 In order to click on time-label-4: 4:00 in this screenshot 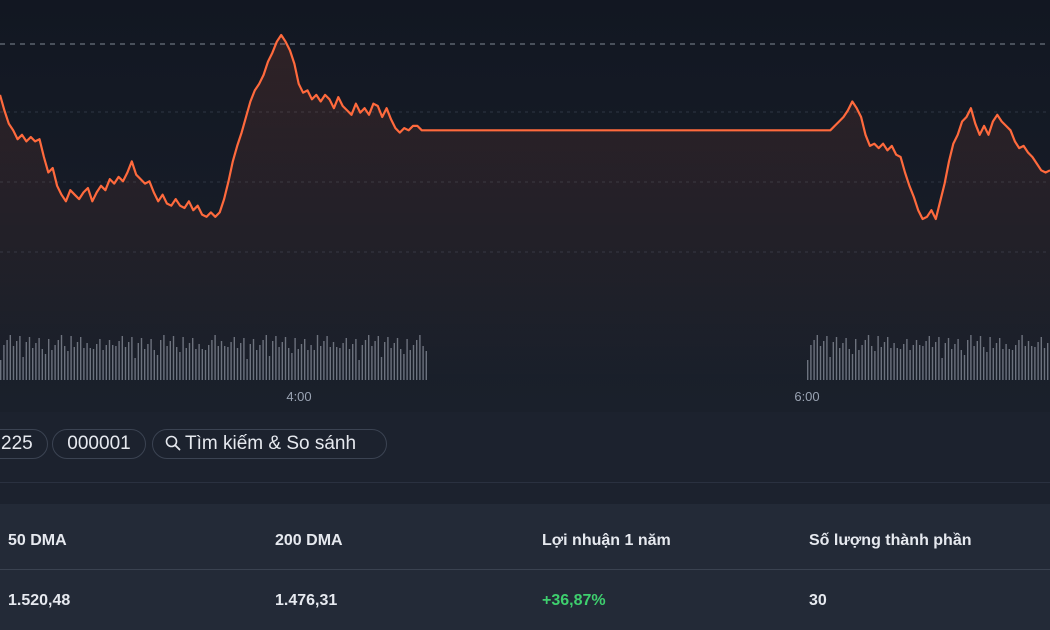, I will do `click(298, 396)`.